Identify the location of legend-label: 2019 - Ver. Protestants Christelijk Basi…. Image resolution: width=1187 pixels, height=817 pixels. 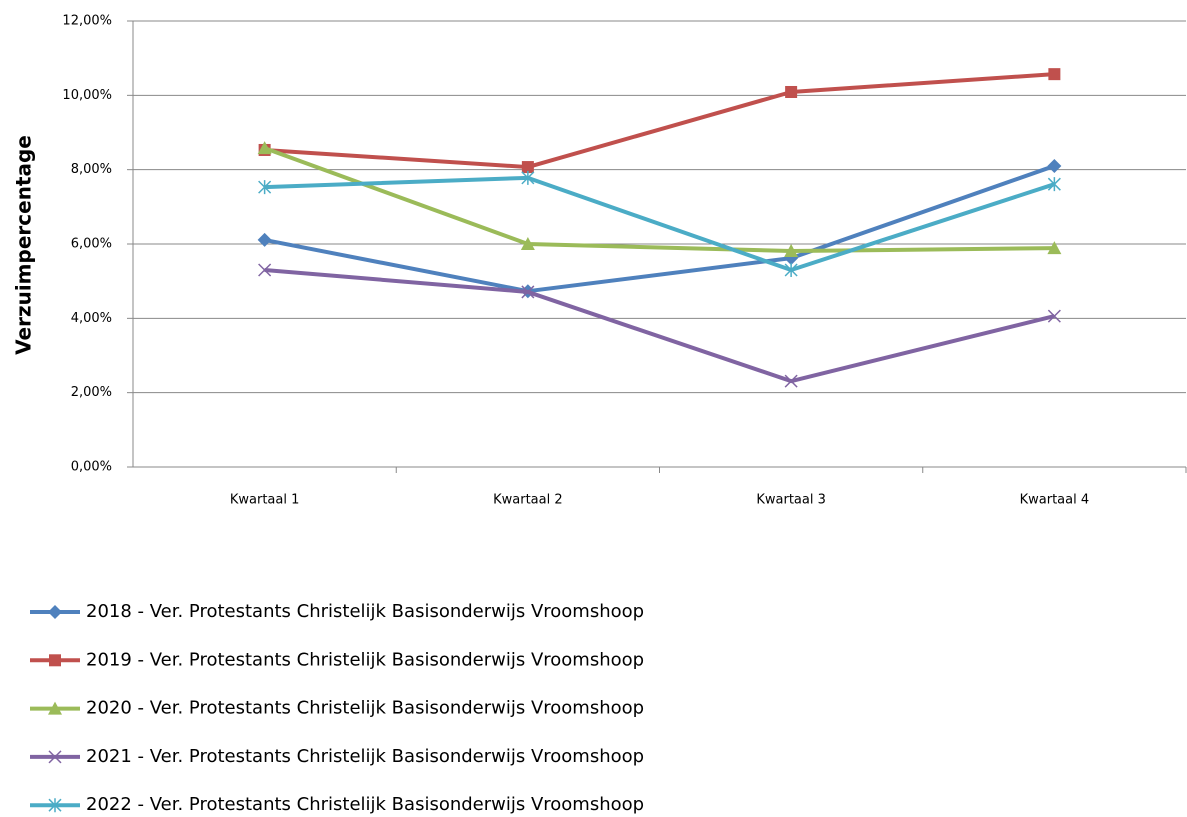
(365, 659).